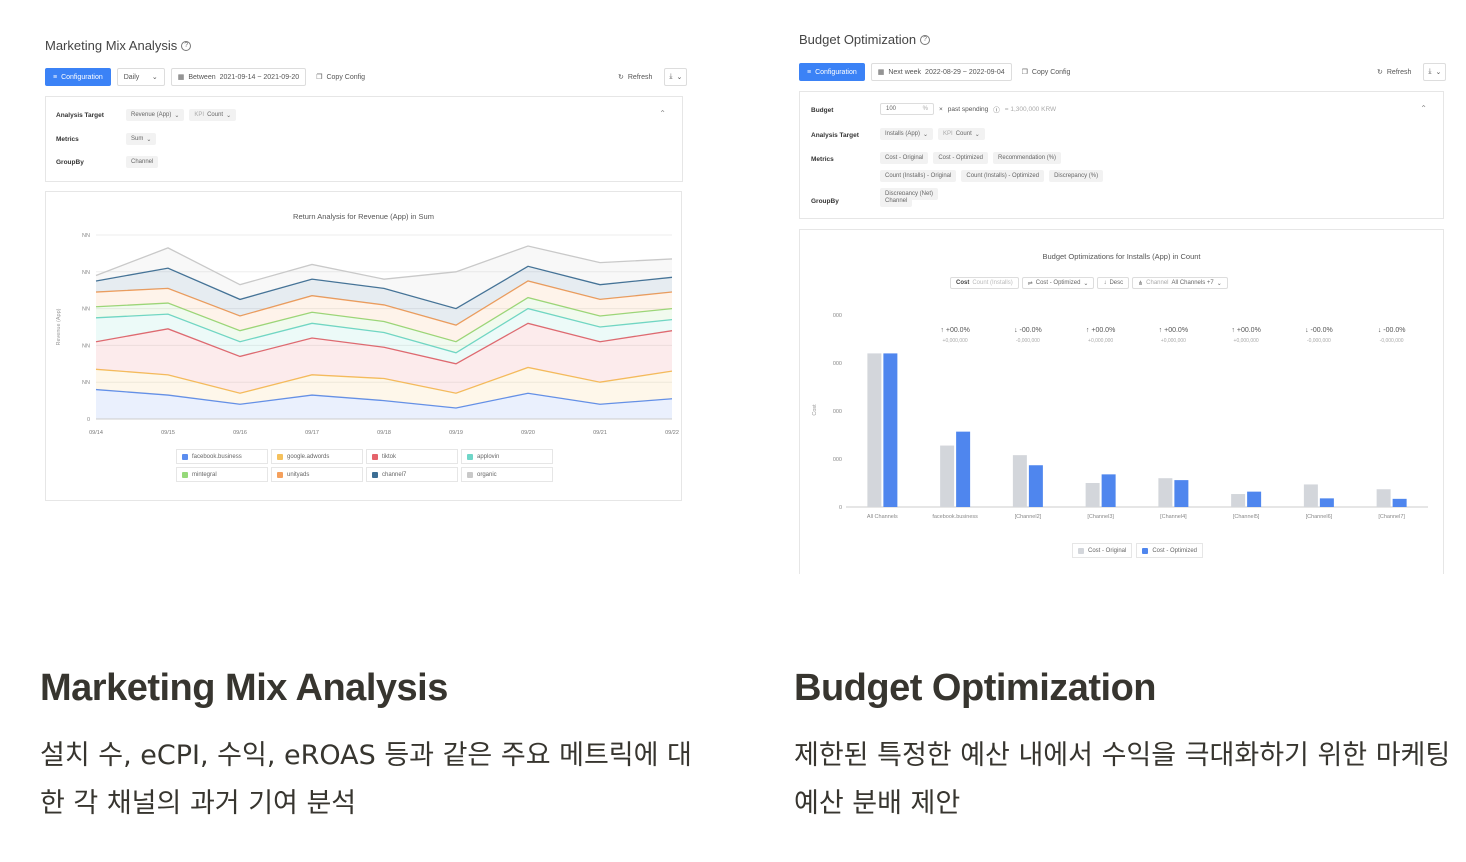 This screenshot has height=862, width=1466. I want to click on legend-item: mintegral, so click(222, 474).